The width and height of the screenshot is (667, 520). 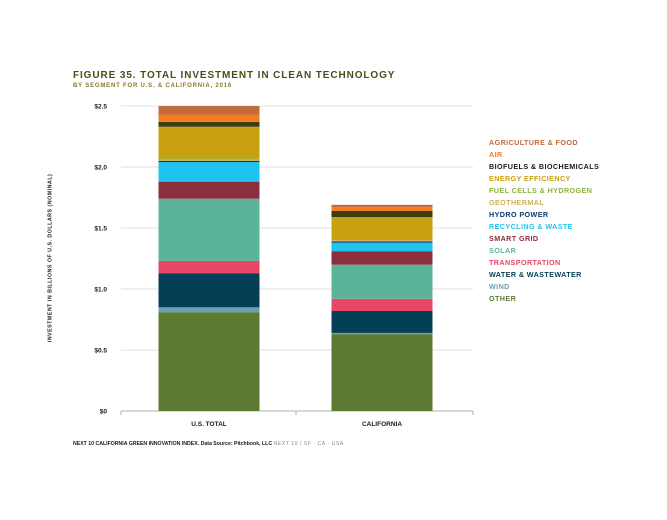 I want to click on legend-item: SMART GRID, so click(x=514, y=238).